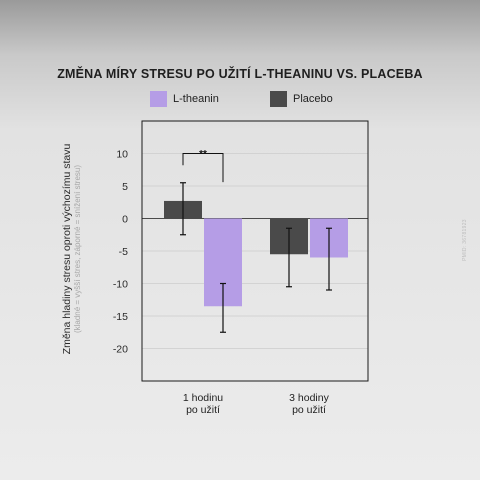  Describe the element at coordinates (122, 155) in the screenshot. I see `y-tick-label: 10` at that location.